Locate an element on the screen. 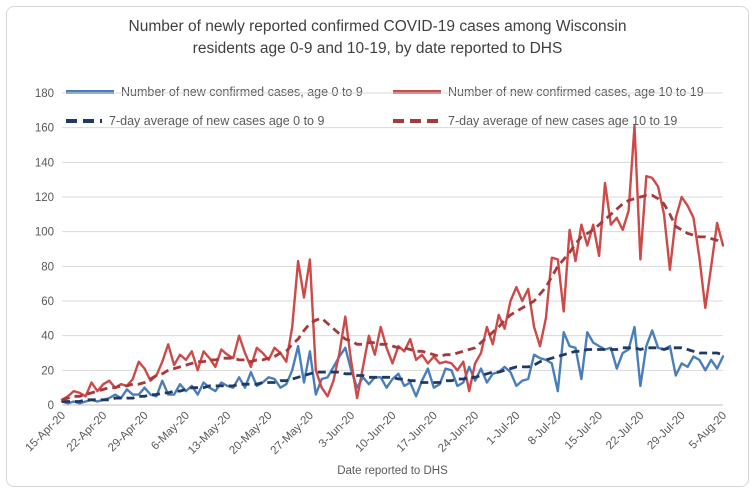 Image resolution: width=755 pixels, height=493 pixels. x-axis-tick-label: 3-Jun-20 is located at coordinates (337, 430).